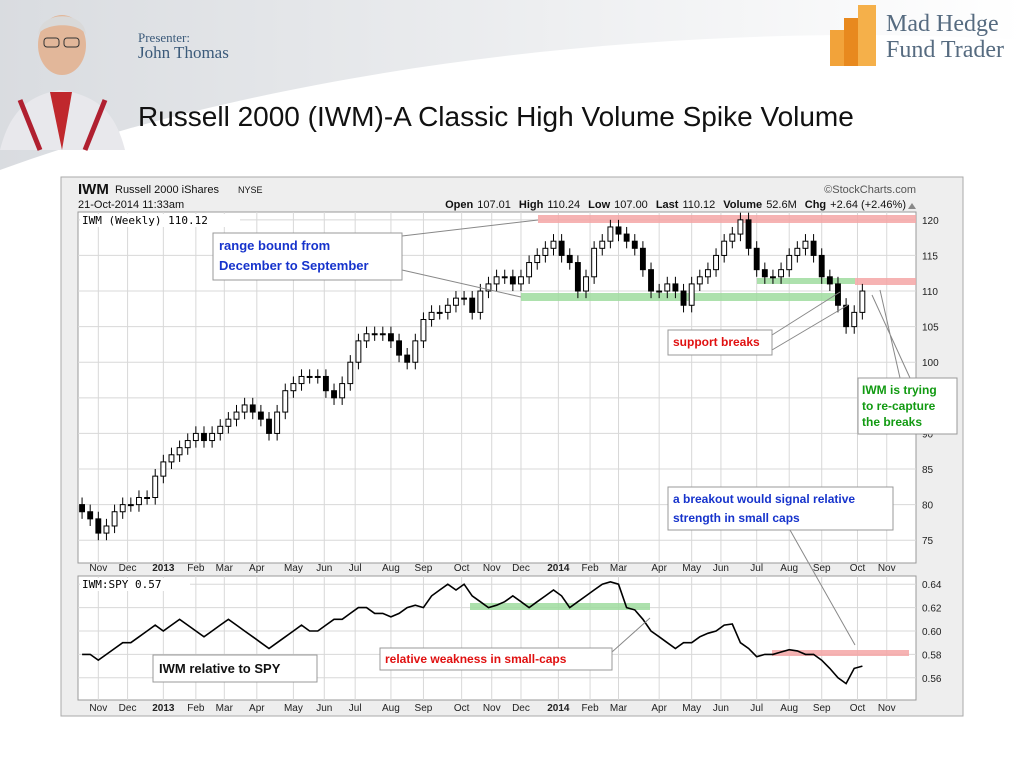  What do you see at coordinates (128, 568) in the screenshot?
I see `x-tick-label: Dec` at bounding box center [128, 568].